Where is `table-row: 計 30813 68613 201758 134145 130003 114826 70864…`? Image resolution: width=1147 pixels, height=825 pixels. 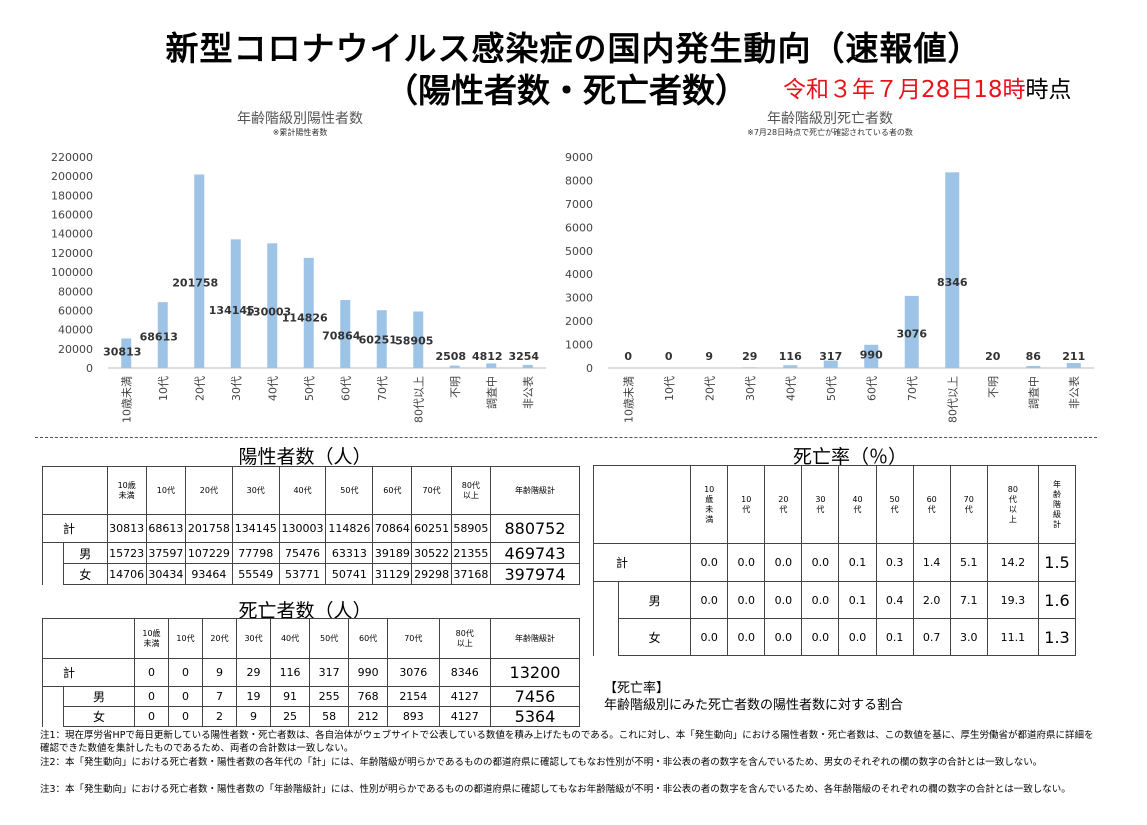
table-row: 計 30813 68613 201758 134145 130003 114826 70864… is located at coordinates (311, 528).